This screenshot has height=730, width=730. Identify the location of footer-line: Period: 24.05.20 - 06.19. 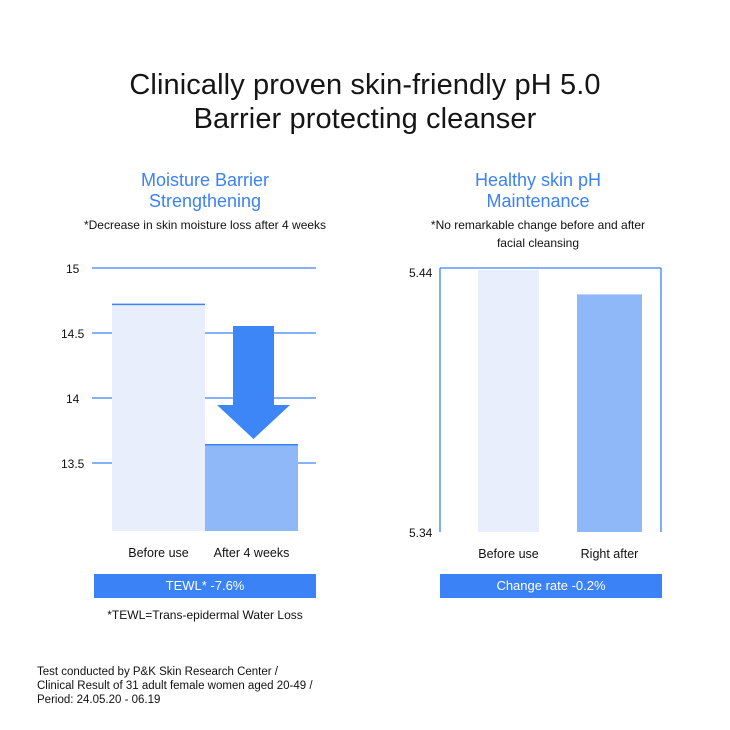
(99, 700).